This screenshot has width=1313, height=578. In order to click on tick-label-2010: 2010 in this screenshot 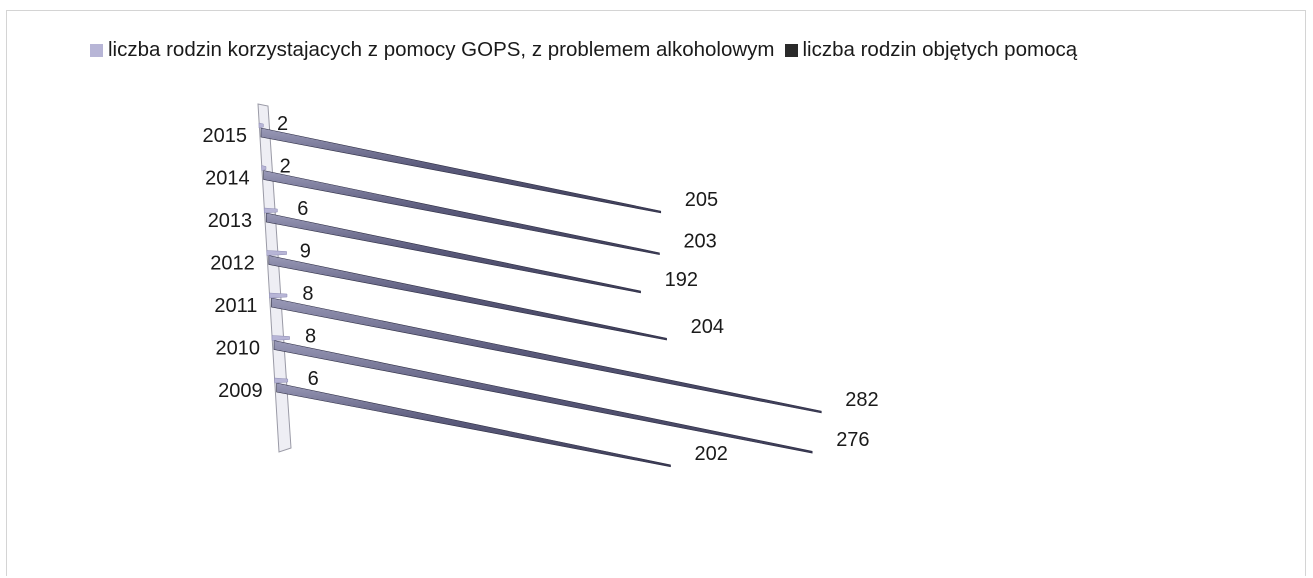, I will do `click(238, 349)`.